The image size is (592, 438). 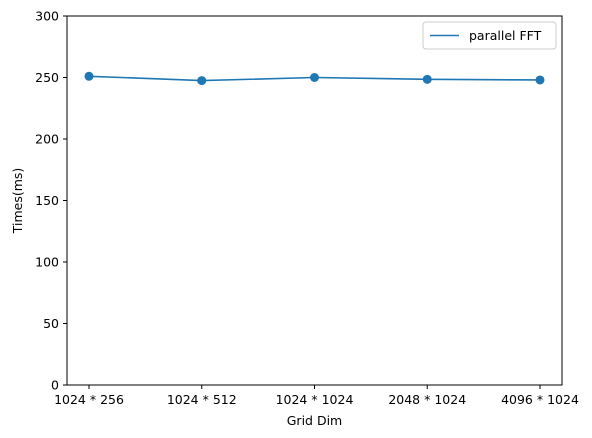 What do you see at coordinates (17, 201) in the screenshot?
I see `y-axis-label: Times(ms)` at bounding box center [17, 201].